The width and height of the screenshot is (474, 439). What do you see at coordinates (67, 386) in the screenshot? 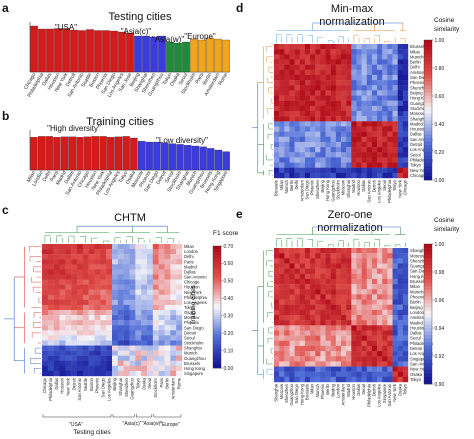
I see `panel-c-col-label: New York` at bounding box center [67, 386].